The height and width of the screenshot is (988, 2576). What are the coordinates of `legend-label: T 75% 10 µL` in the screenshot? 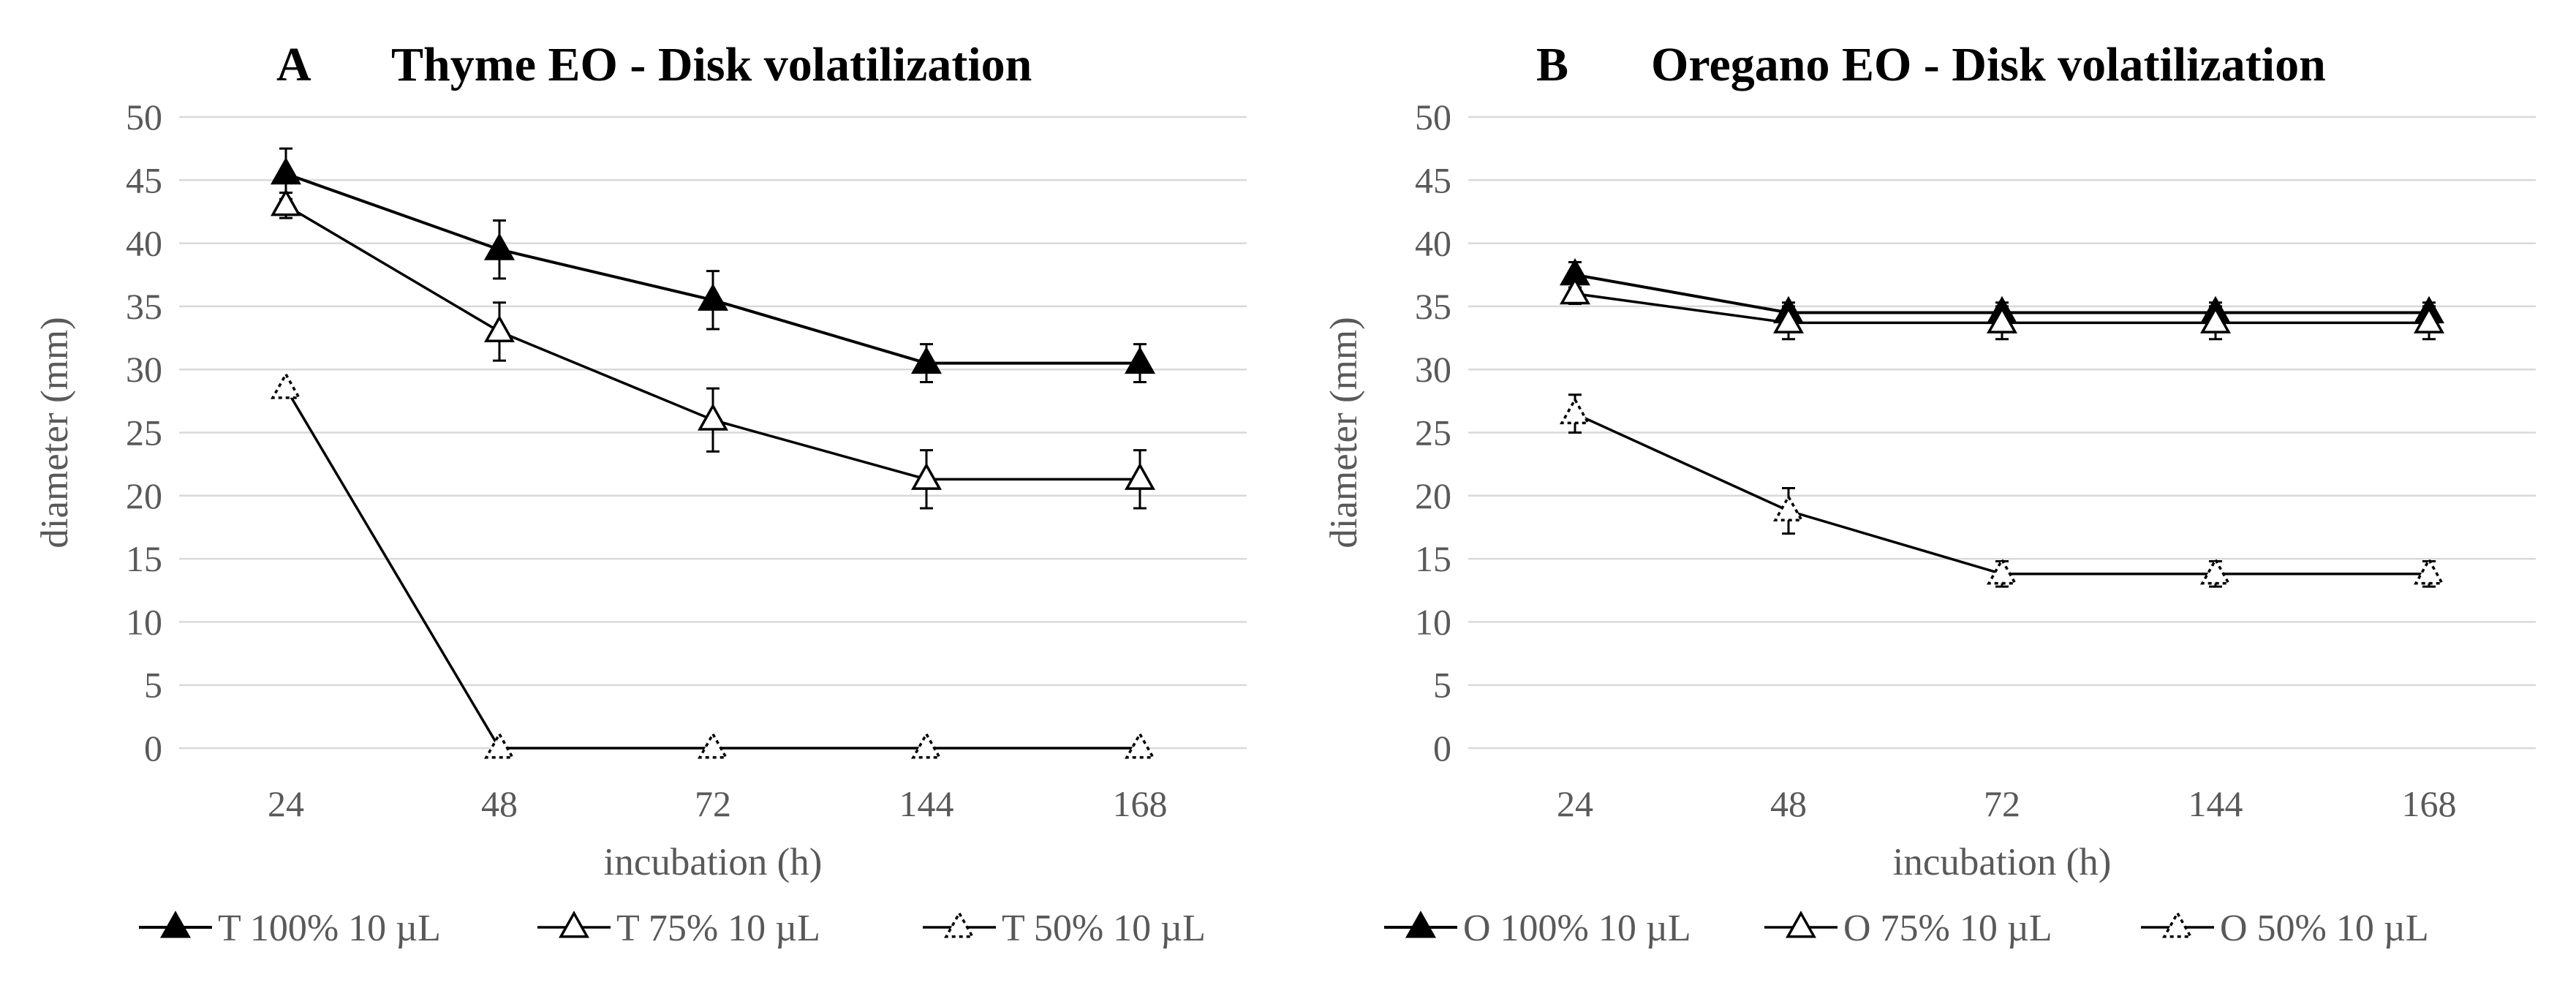 It's located at (718, 928).